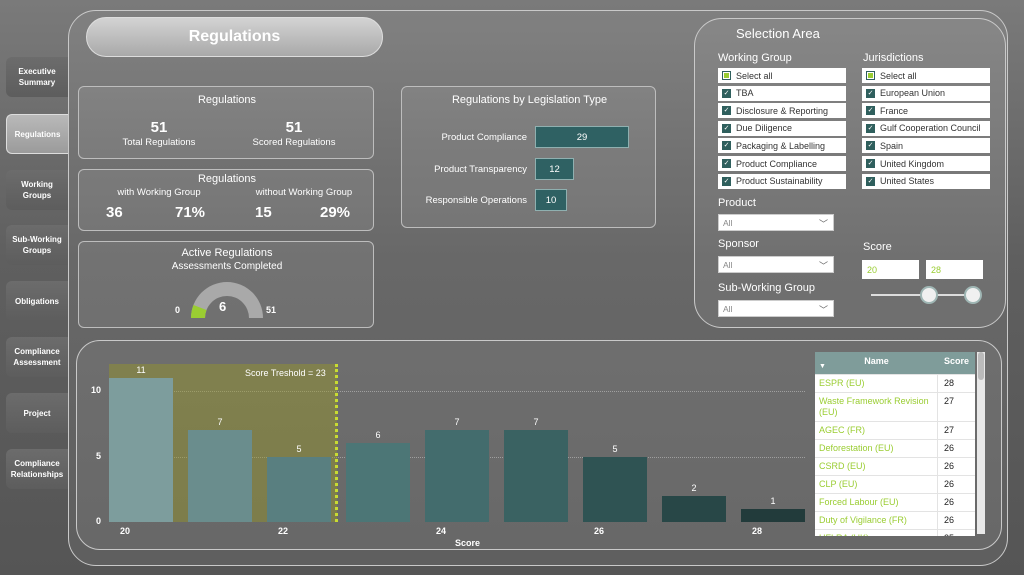 The height and width of the screenshot is (575, 1024). I want to click on table-scrollbar, so click(981, 443).